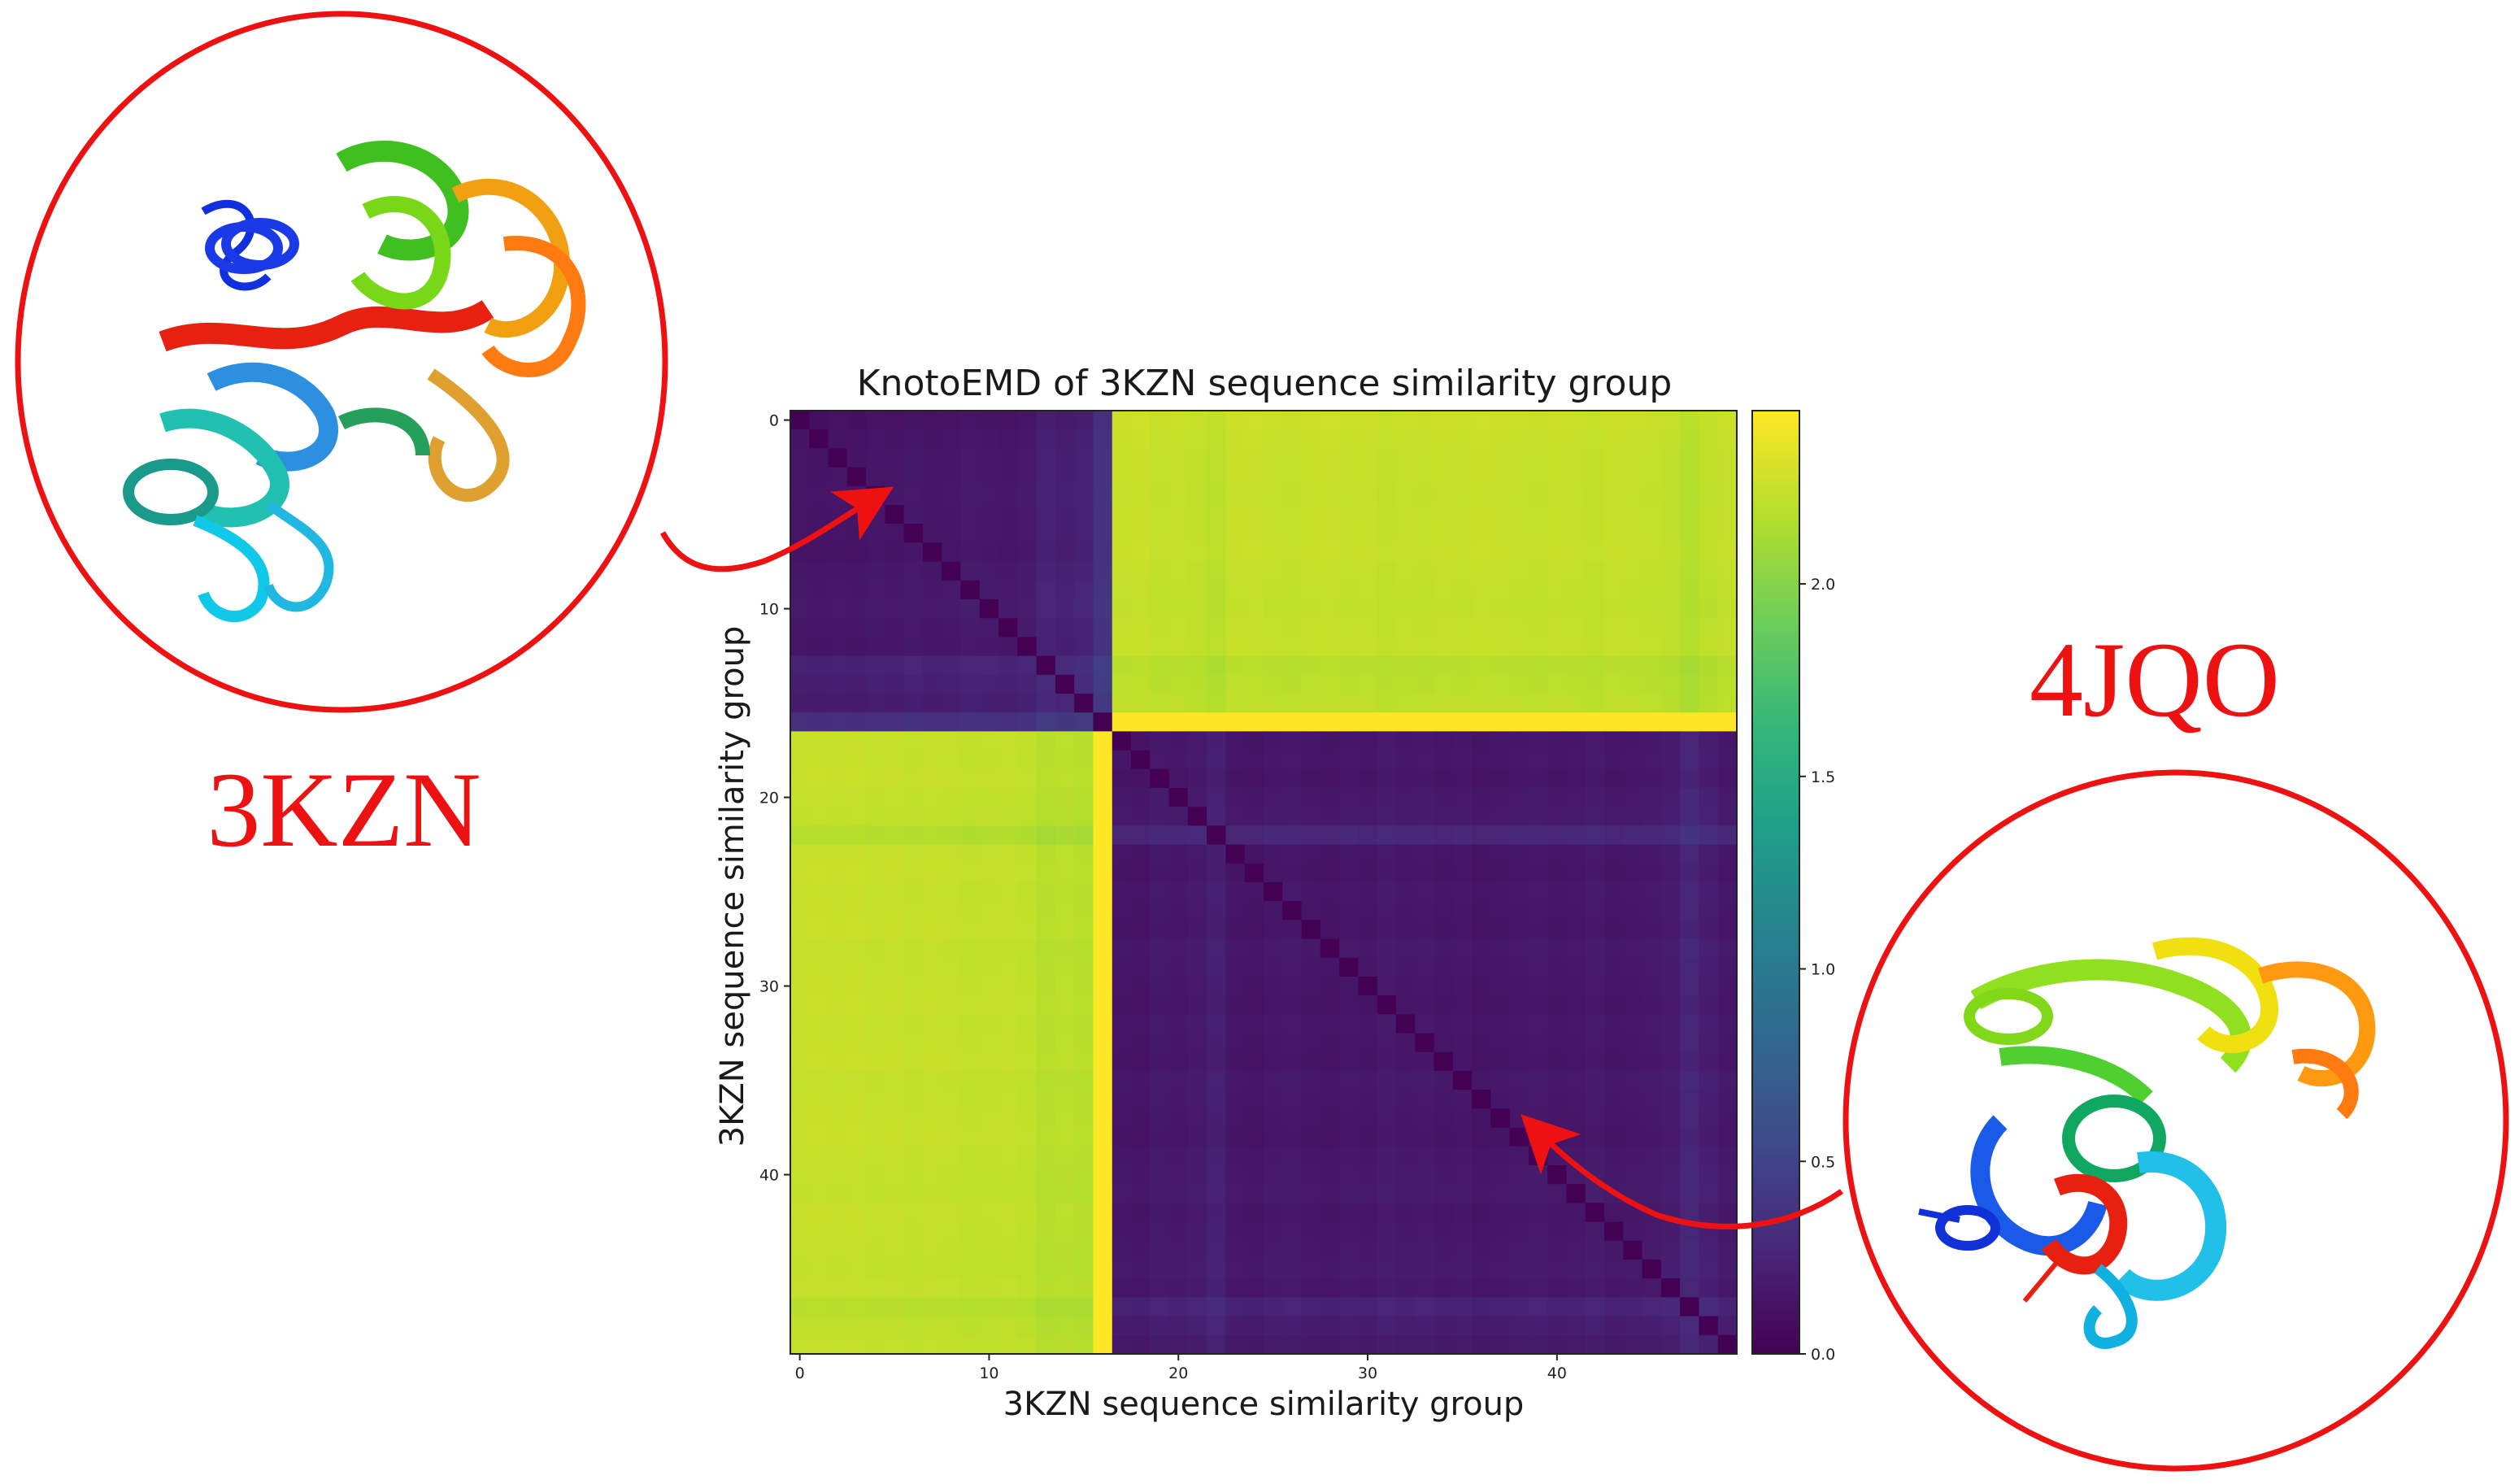 This screenshot has height=1484, width=2519. I want to click on arrow-to-3kzn-block, so click(776, 529).